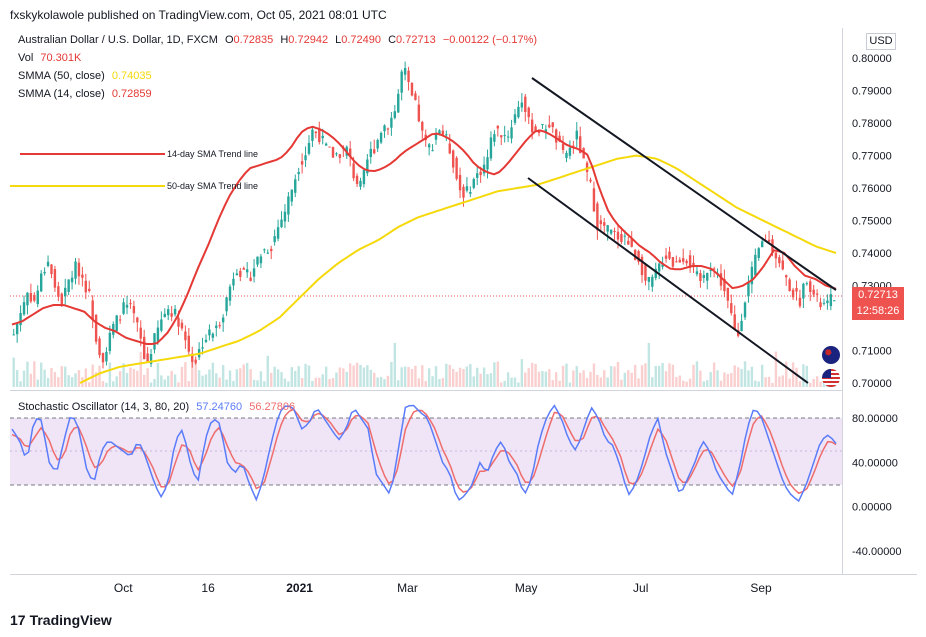 The width and height of the screenshot is (926, 637). What do you see at coordinates (61, 620) in the screenshot?
I see `tradingview-logo: 17 TradingView` at bounding box center [61, 620].